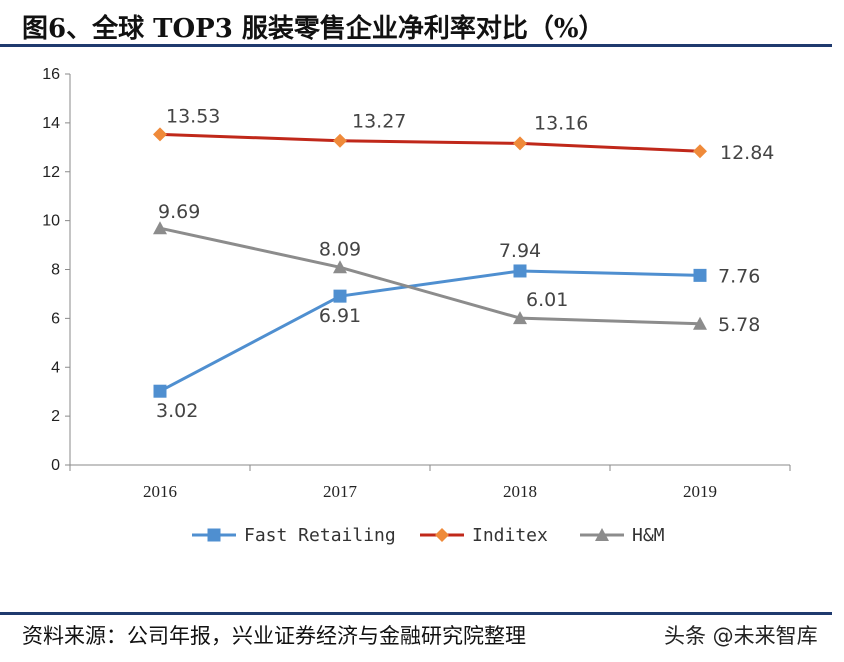  Describe the element at coordinates (55, 367) in the screenshot. I see `y-tick-label: 4` at that location.